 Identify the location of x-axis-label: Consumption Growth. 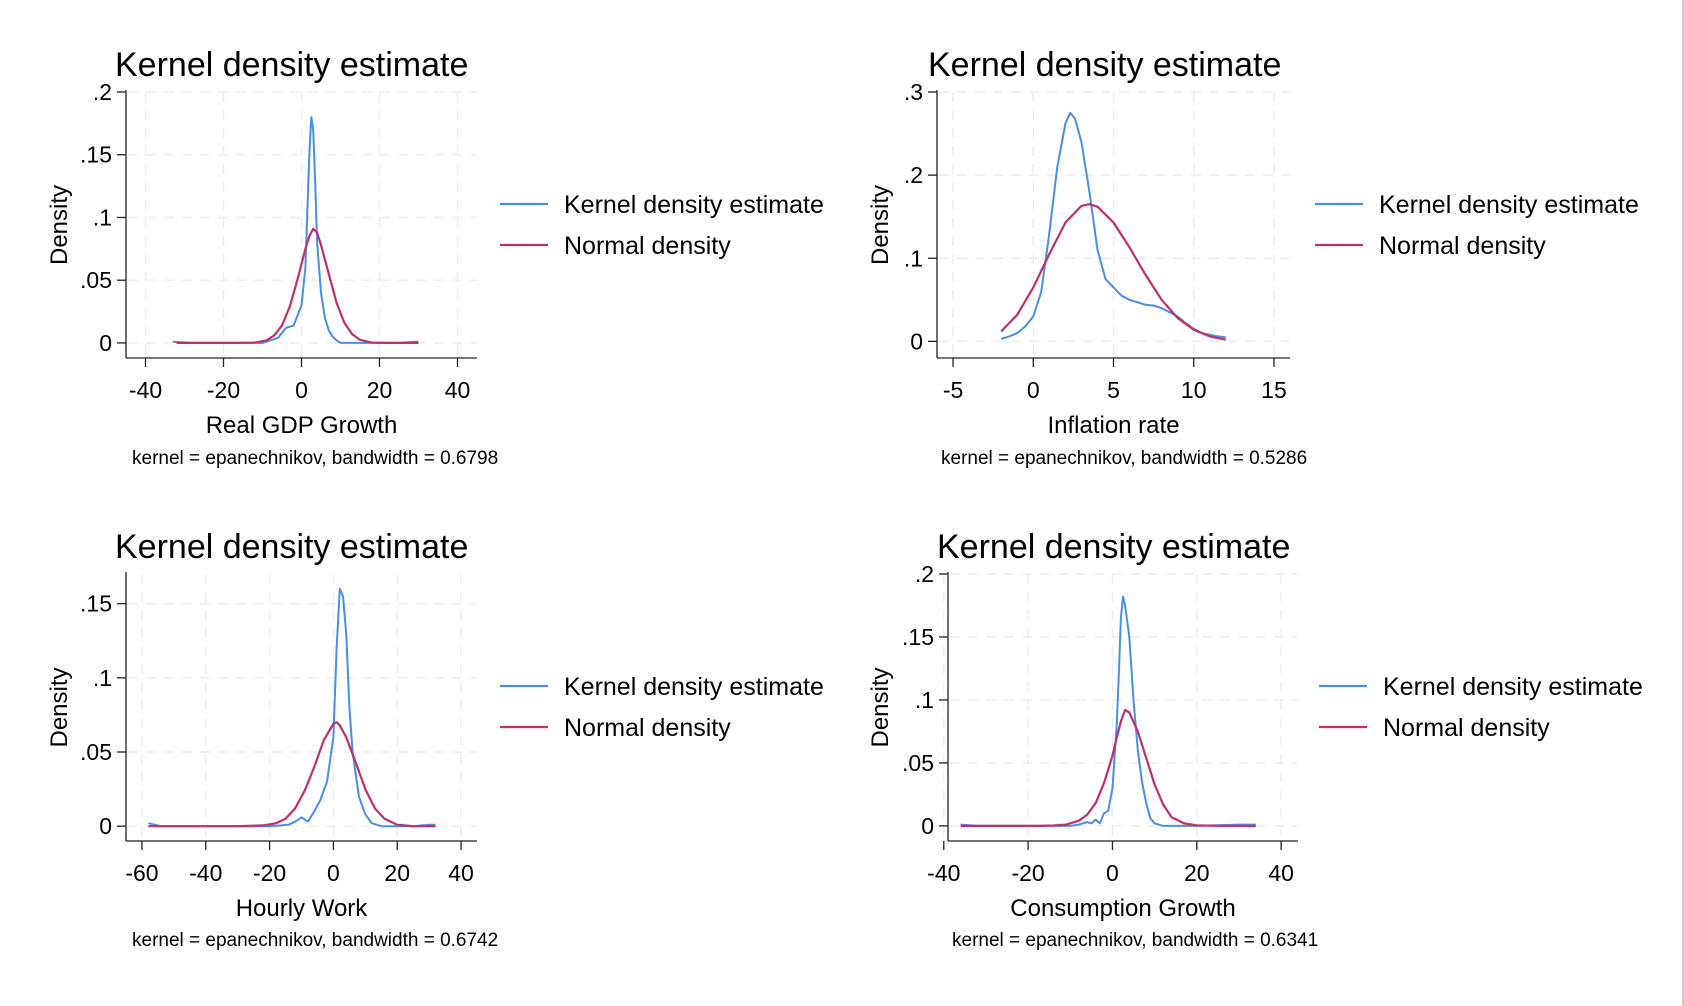
(1122, 908).